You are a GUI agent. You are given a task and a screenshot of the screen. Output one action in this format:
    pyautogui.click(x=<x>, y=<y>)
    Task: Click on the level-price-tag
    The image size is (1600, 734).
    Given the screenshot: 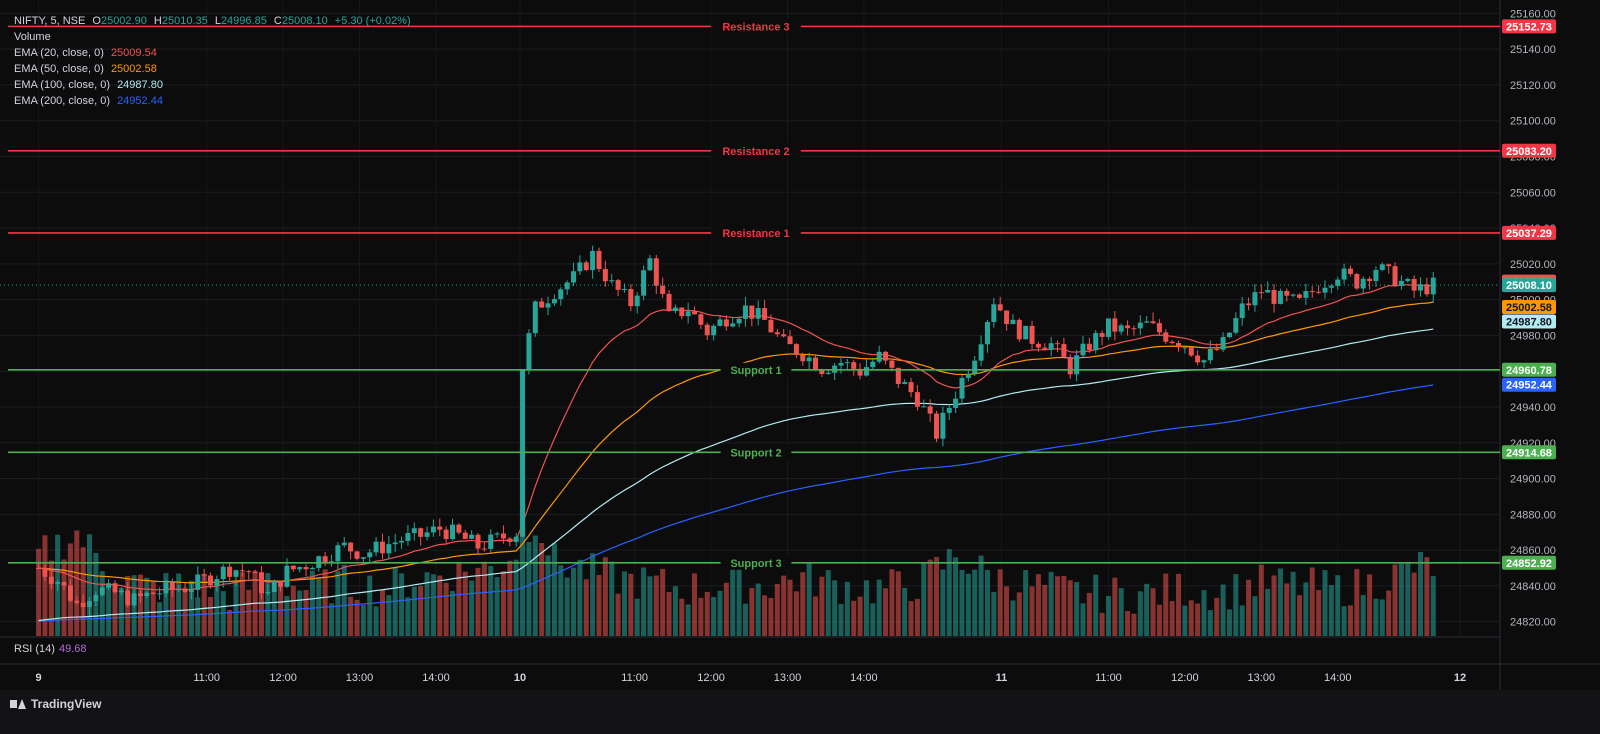 What is the action you would take?
    pyautogui.click(x=1529, y=562)
    